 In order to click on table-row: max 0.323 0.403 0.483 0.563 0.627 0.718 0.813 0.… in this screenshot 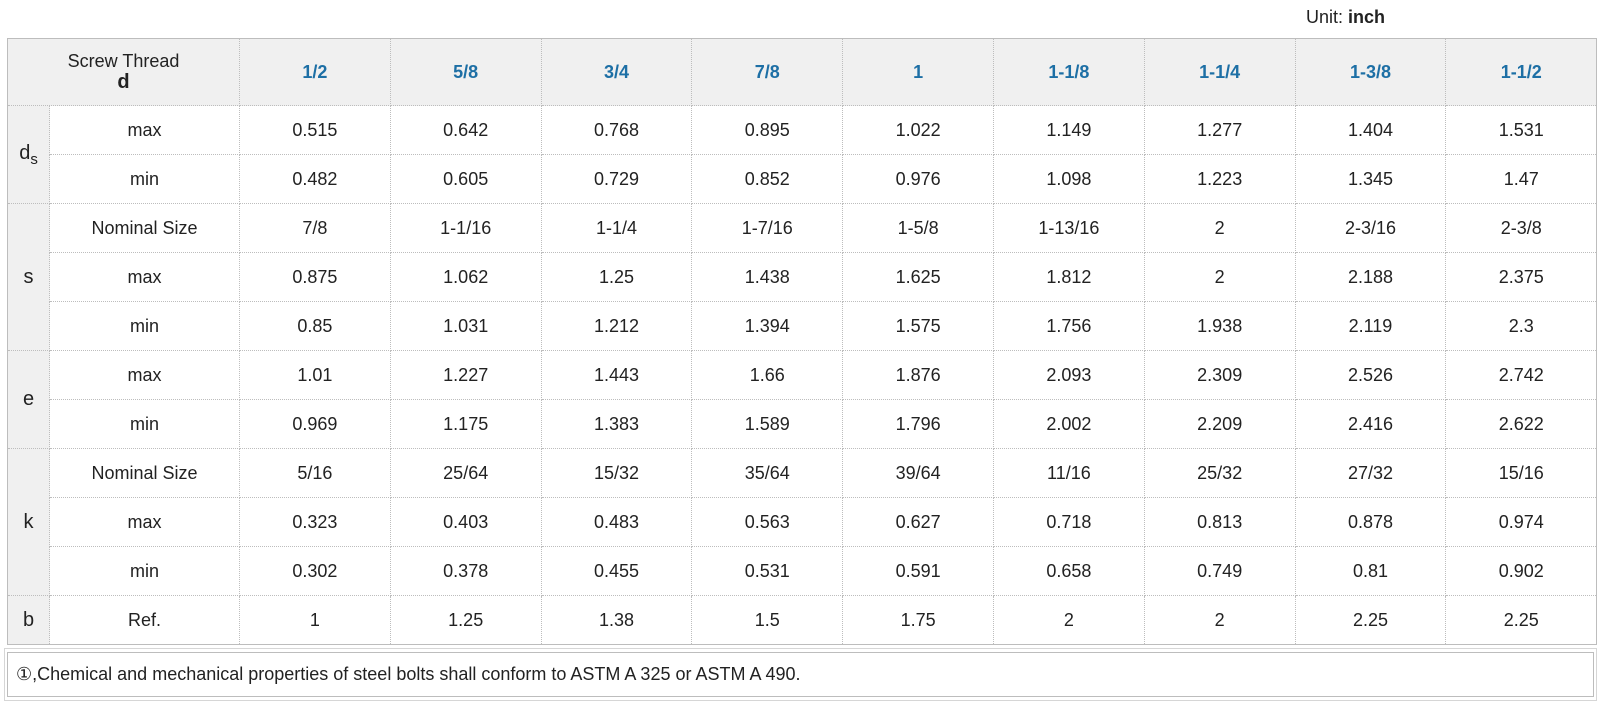, I will do `click(803, 522)`.